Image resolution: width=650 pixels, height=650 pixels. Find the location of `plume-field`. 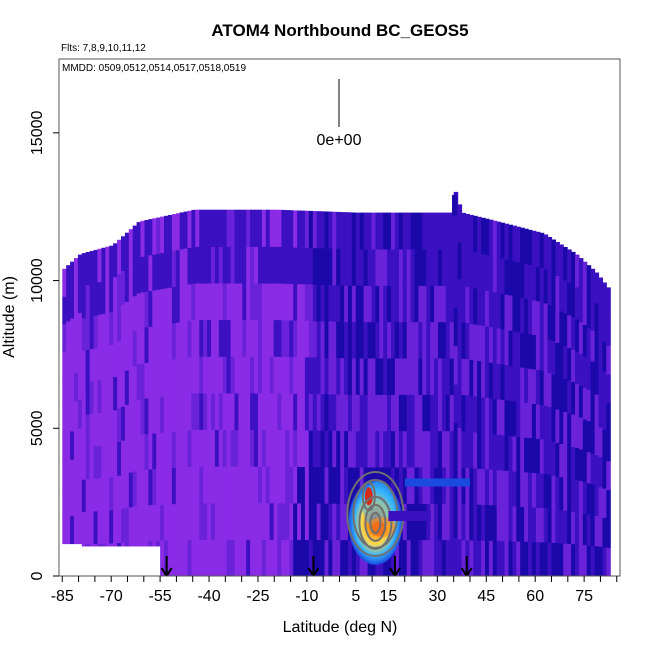

plume-field is located at coordinates (408, 517).